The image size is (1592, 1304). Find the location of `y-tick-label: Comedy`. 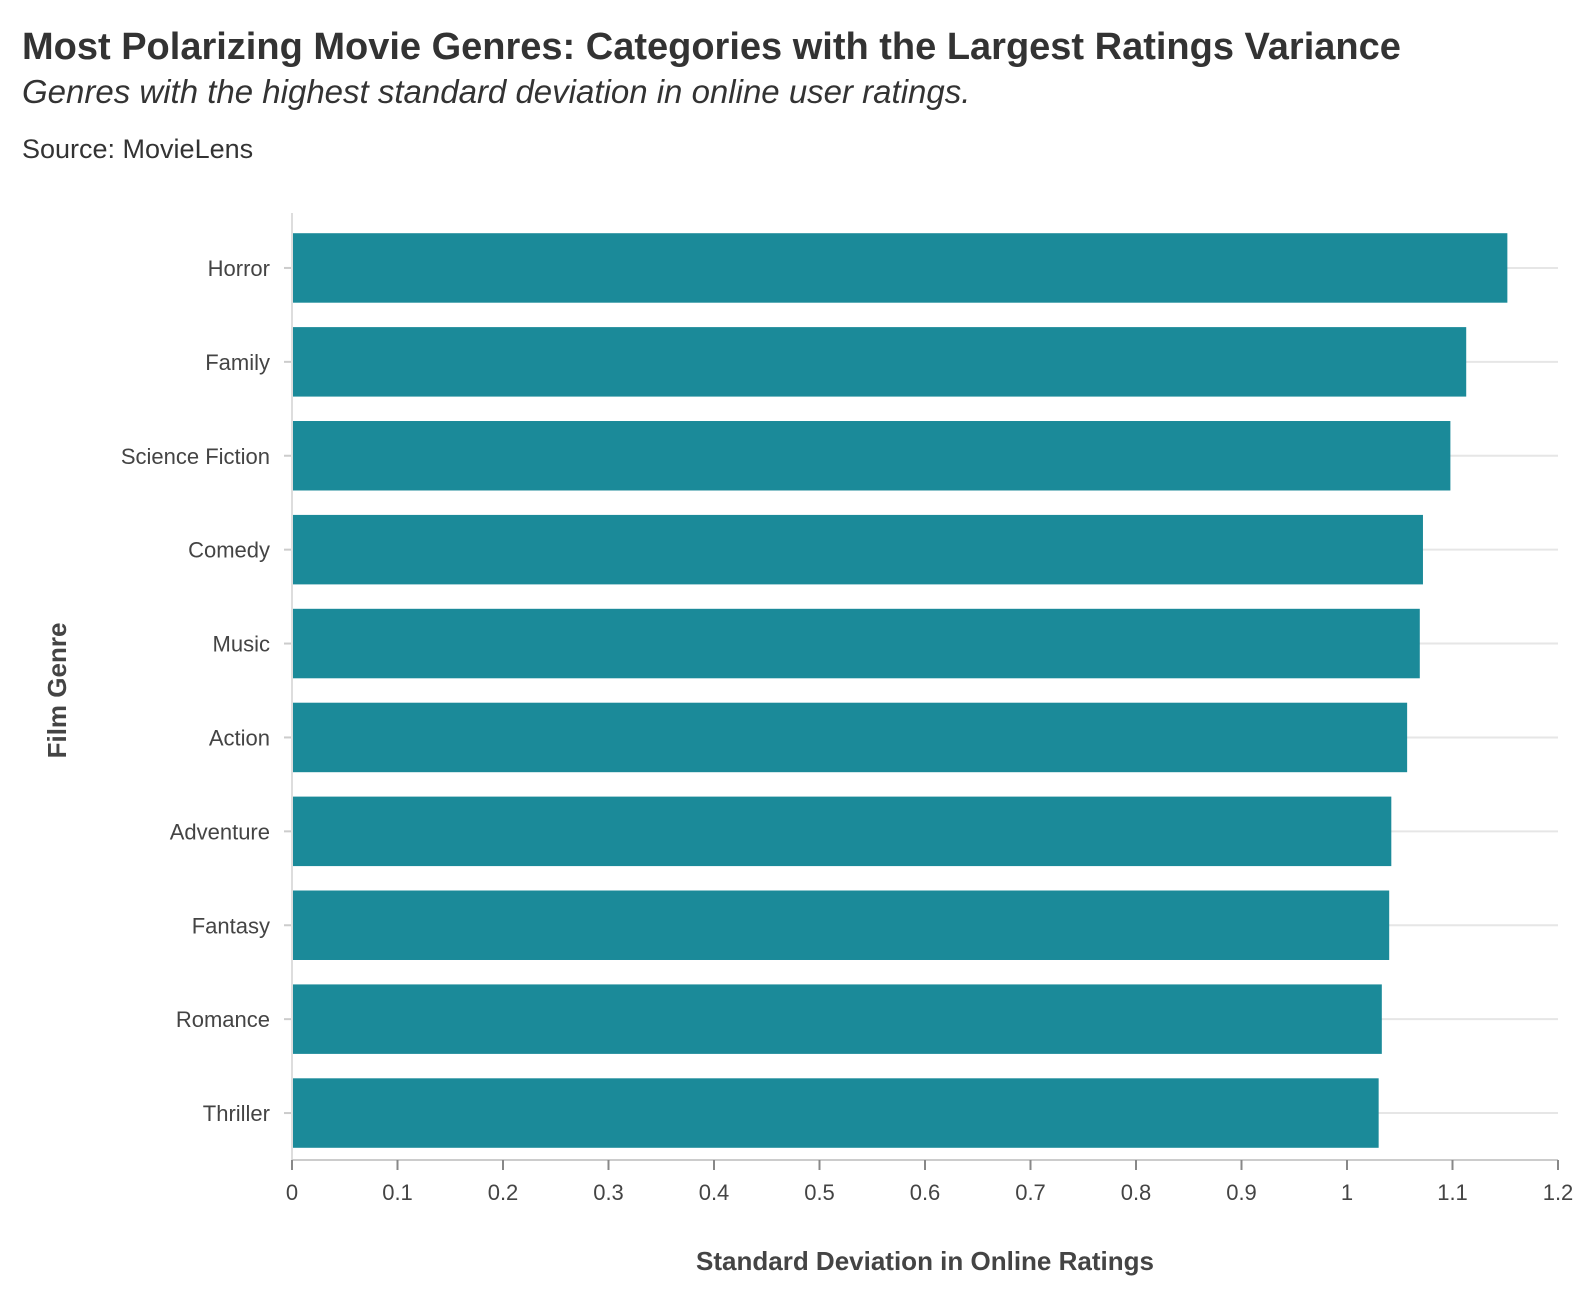

y-tick-label: Comedy is located at coordinates (229, 550).